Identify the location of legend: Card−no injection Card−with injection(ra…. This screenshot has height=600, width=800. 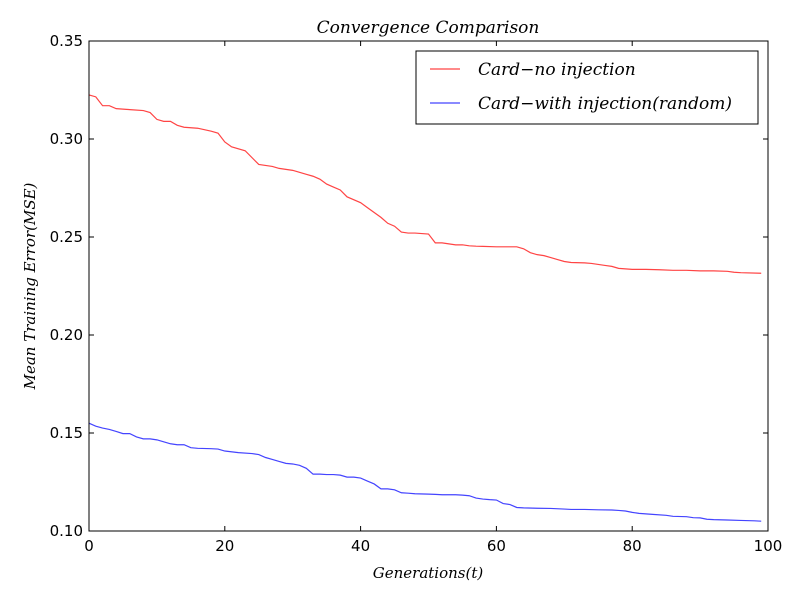
(587, 87).